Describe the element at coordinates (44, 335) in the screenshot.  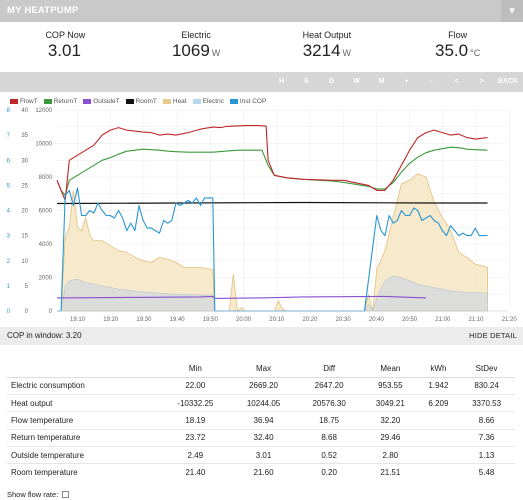
I see `cop-window-text: COP in window: 3.20` at that location.